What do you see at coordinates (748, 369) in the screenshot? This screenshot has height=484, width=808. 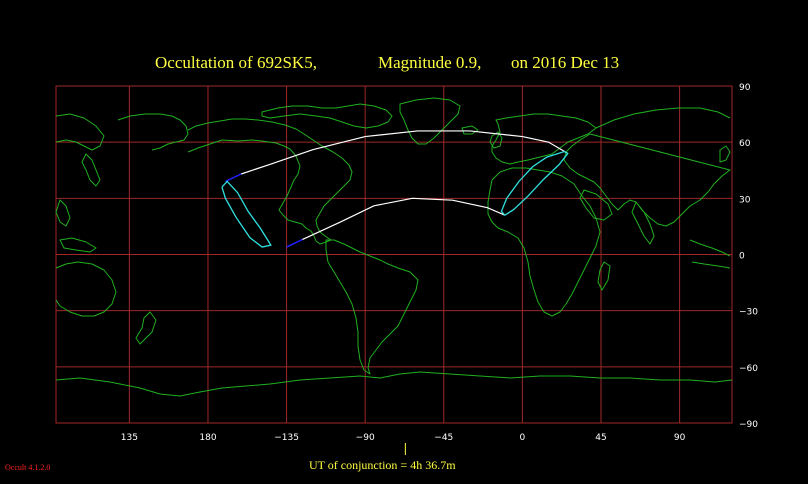 I see `y-tick-label: −60` at bounding box center [748, 369].